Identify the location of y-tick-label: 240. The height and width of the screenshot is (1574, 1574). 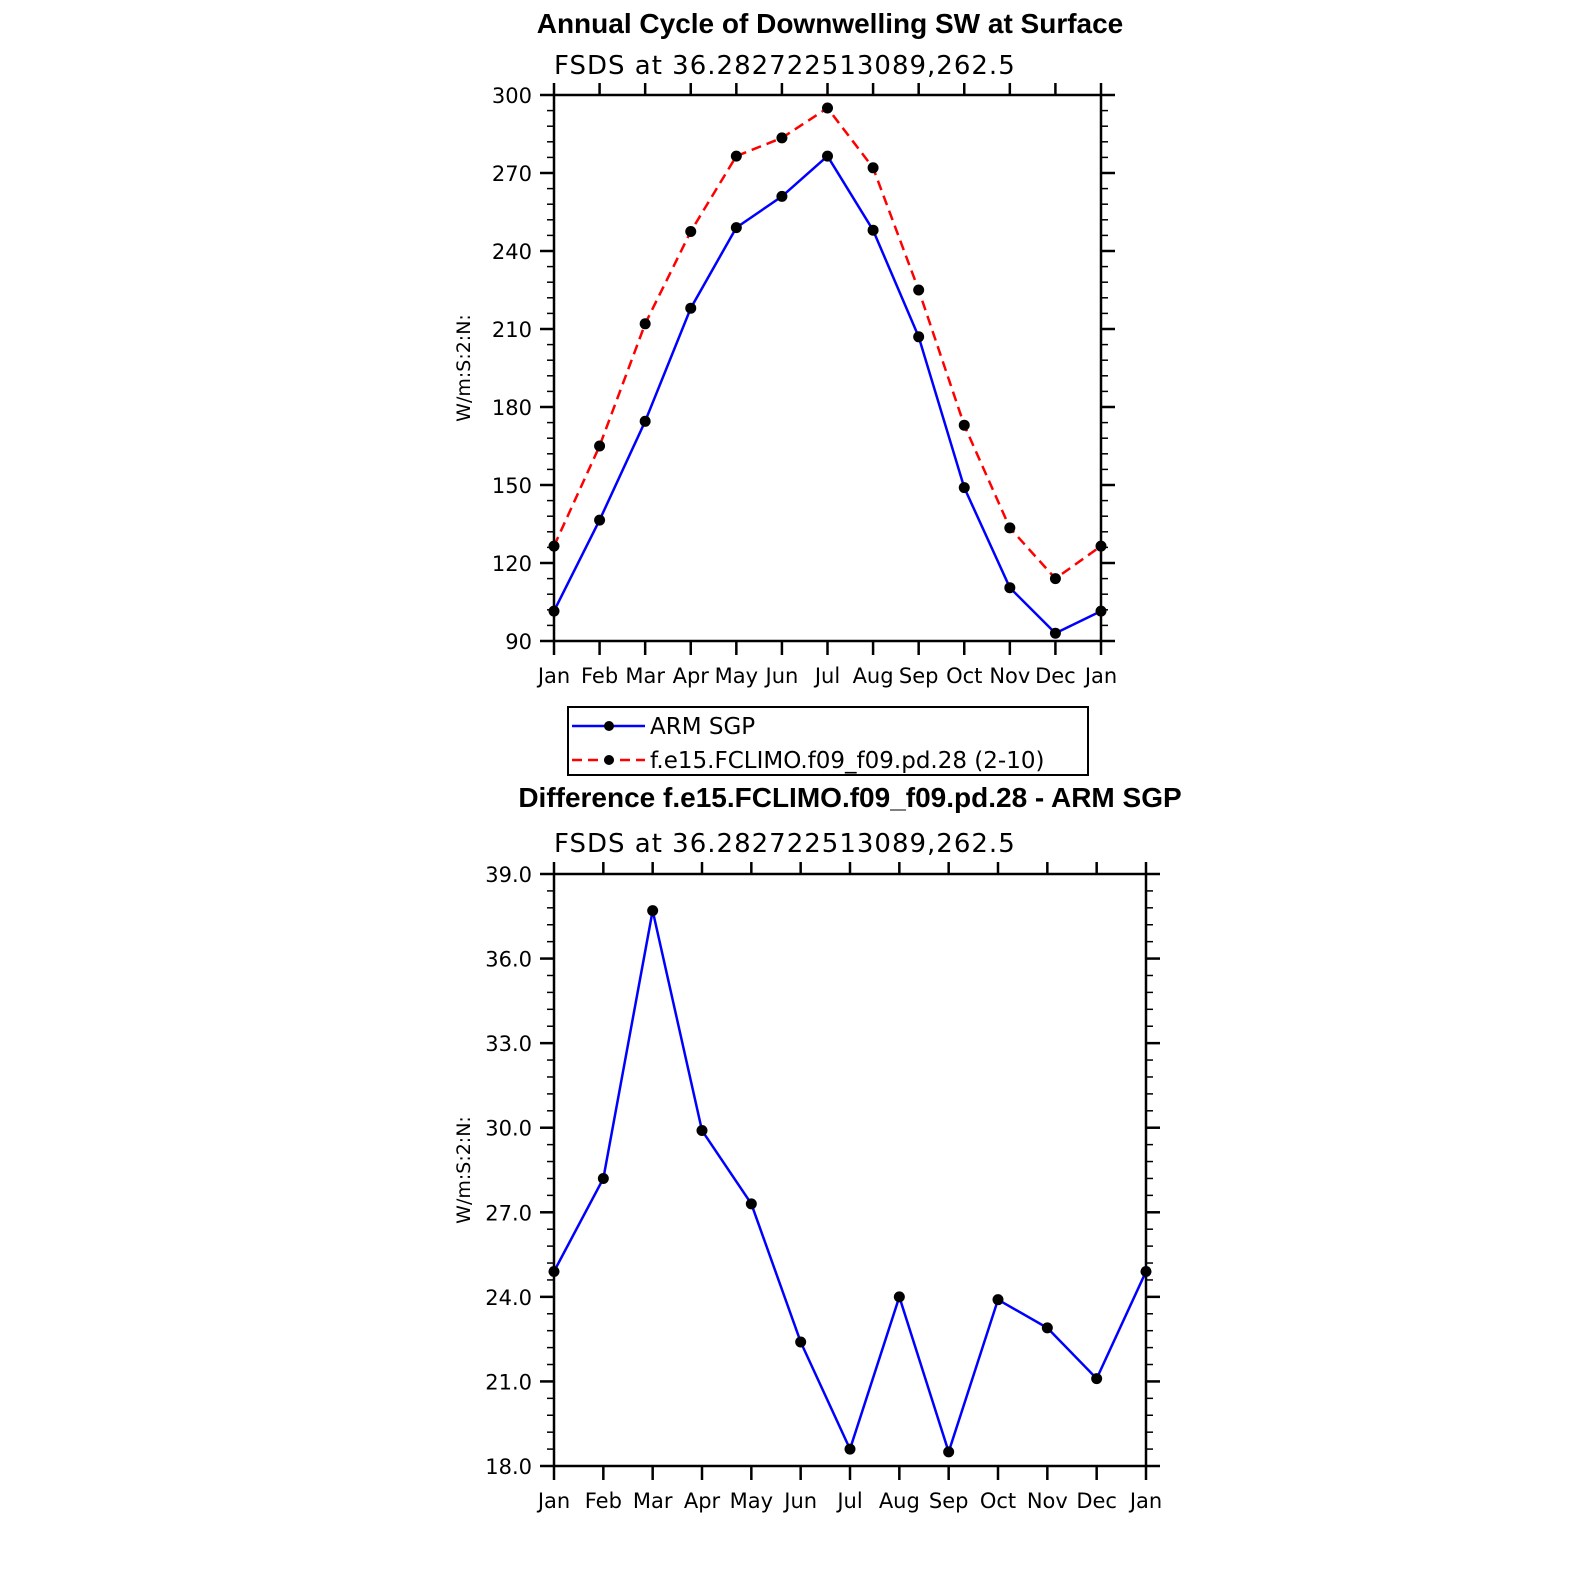
(512, 252).